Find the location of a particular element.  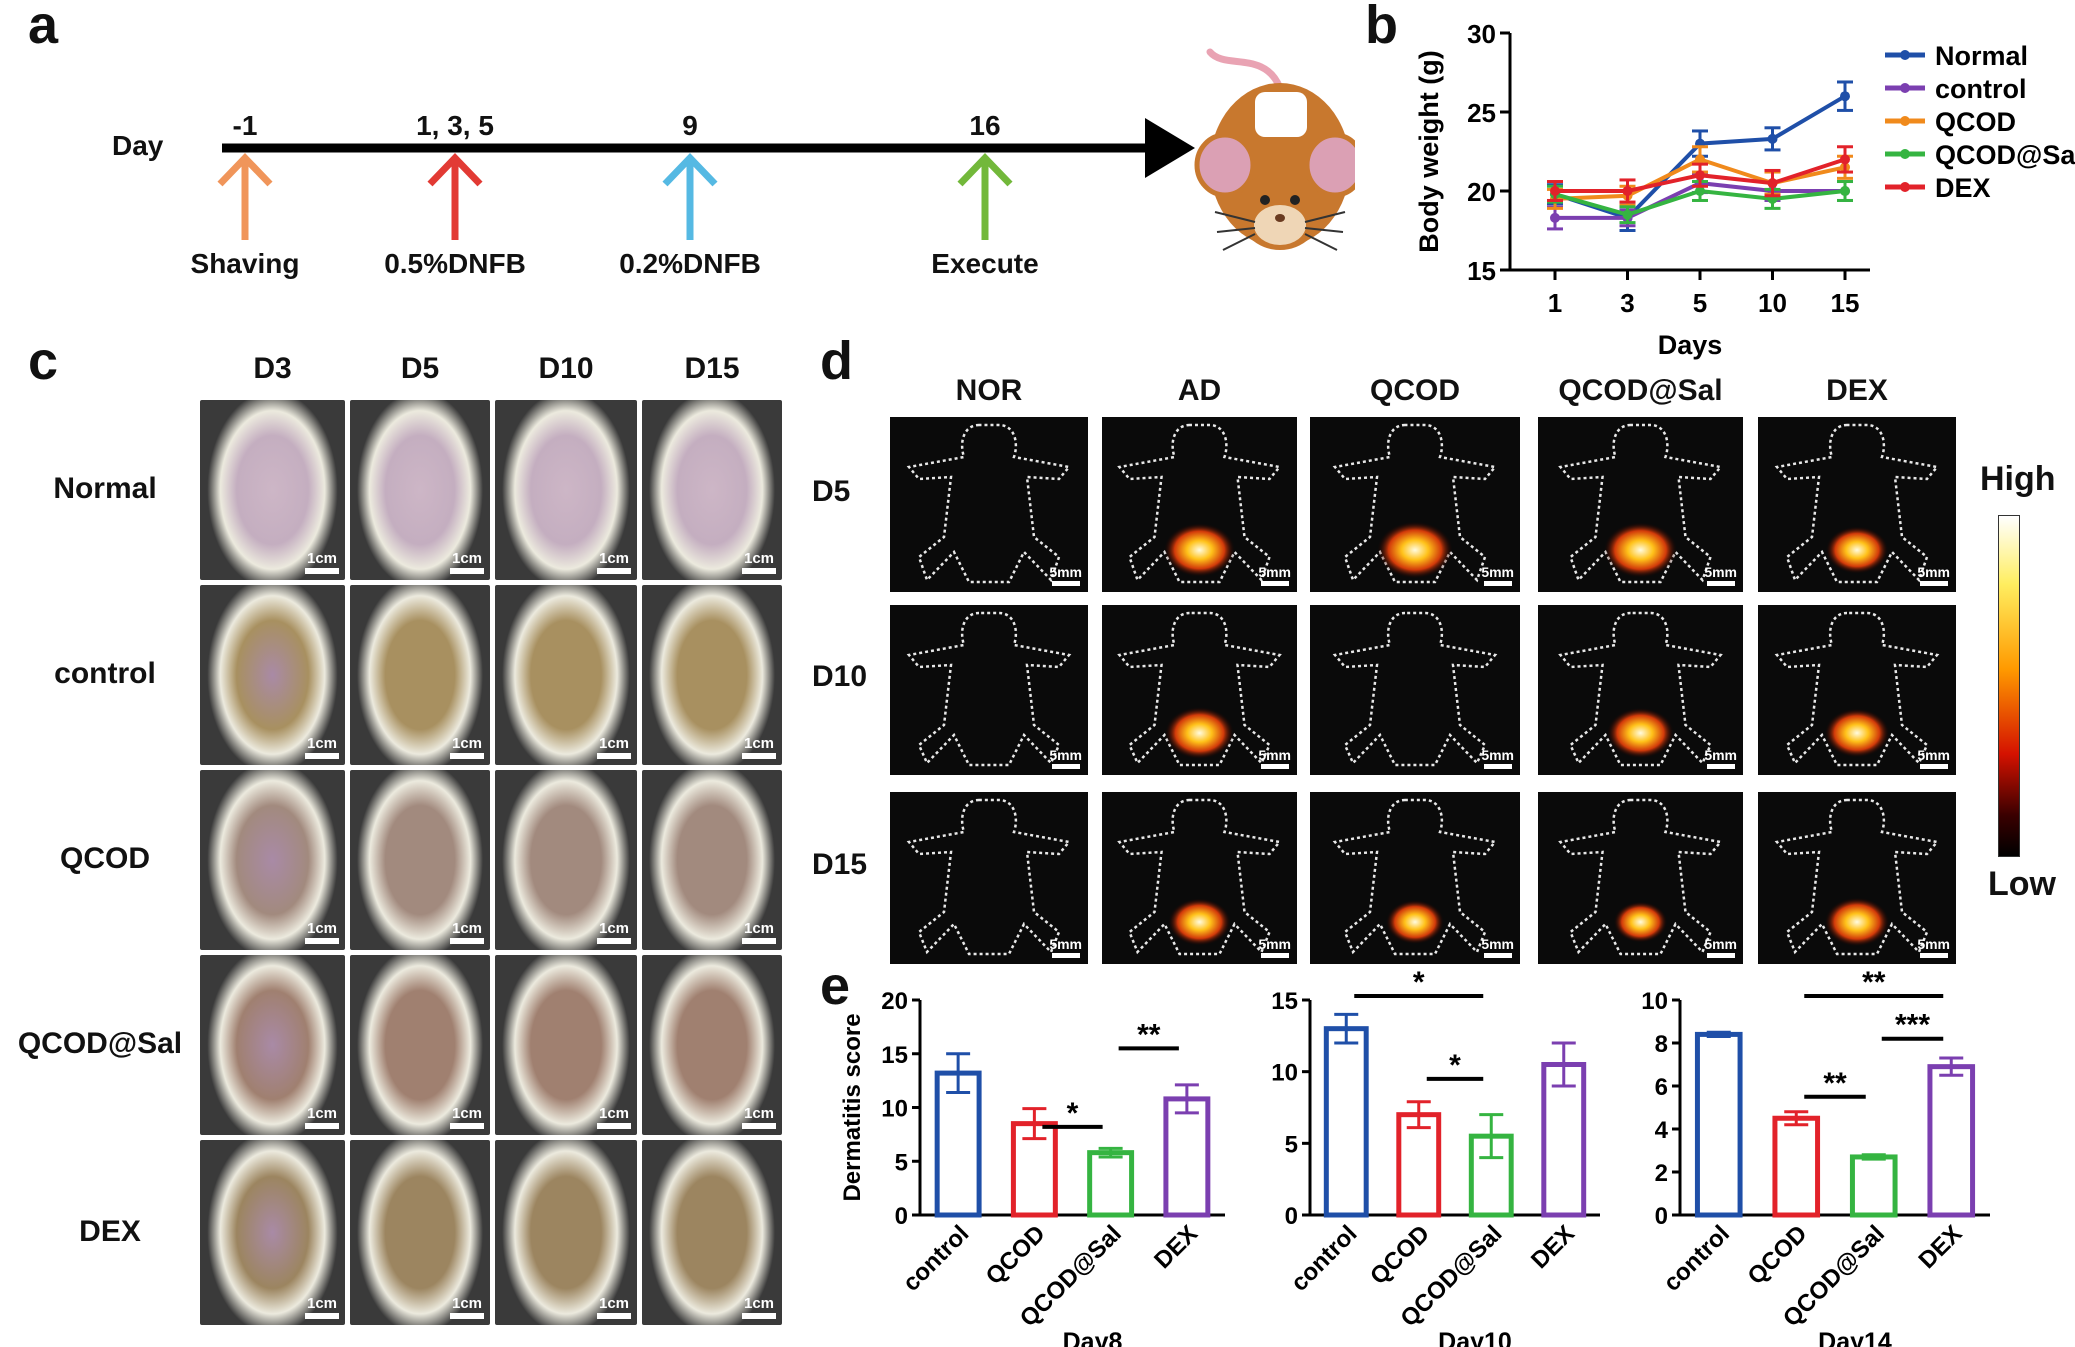

significance-marker: *** is located at coordinates (1912, 1025).